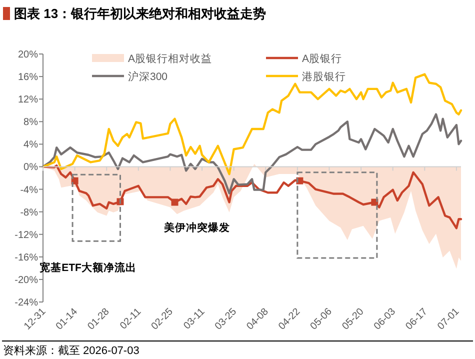 This screenshot has width=475, height=359. Describe the element at coordinates (26, 303) in the screenshot. I see `y-tick-label: -24%` at that location.